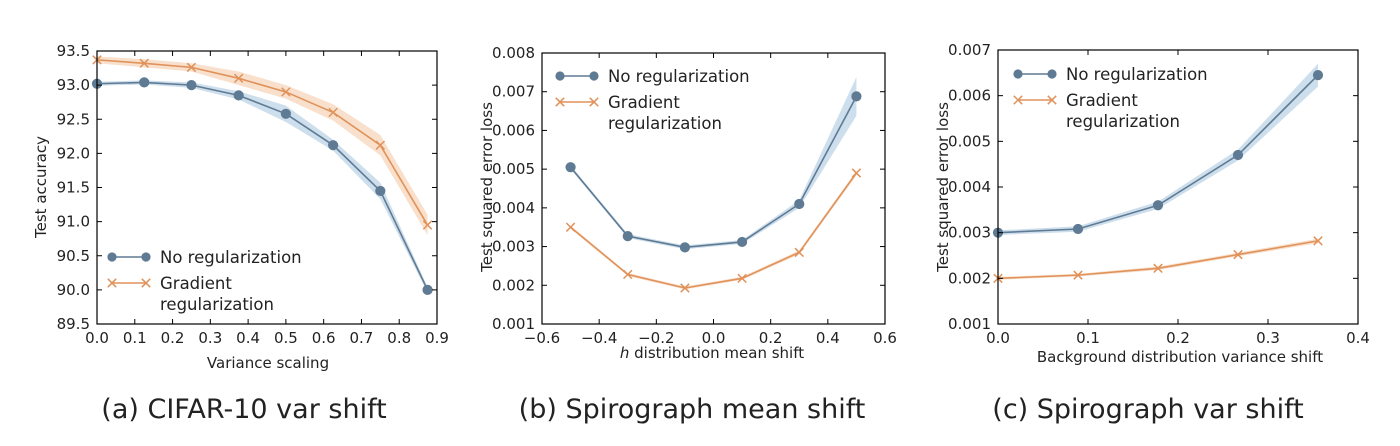 The image size is (1400, 446). I want to click on y-tick-label: 0.005, so click(969, 141).